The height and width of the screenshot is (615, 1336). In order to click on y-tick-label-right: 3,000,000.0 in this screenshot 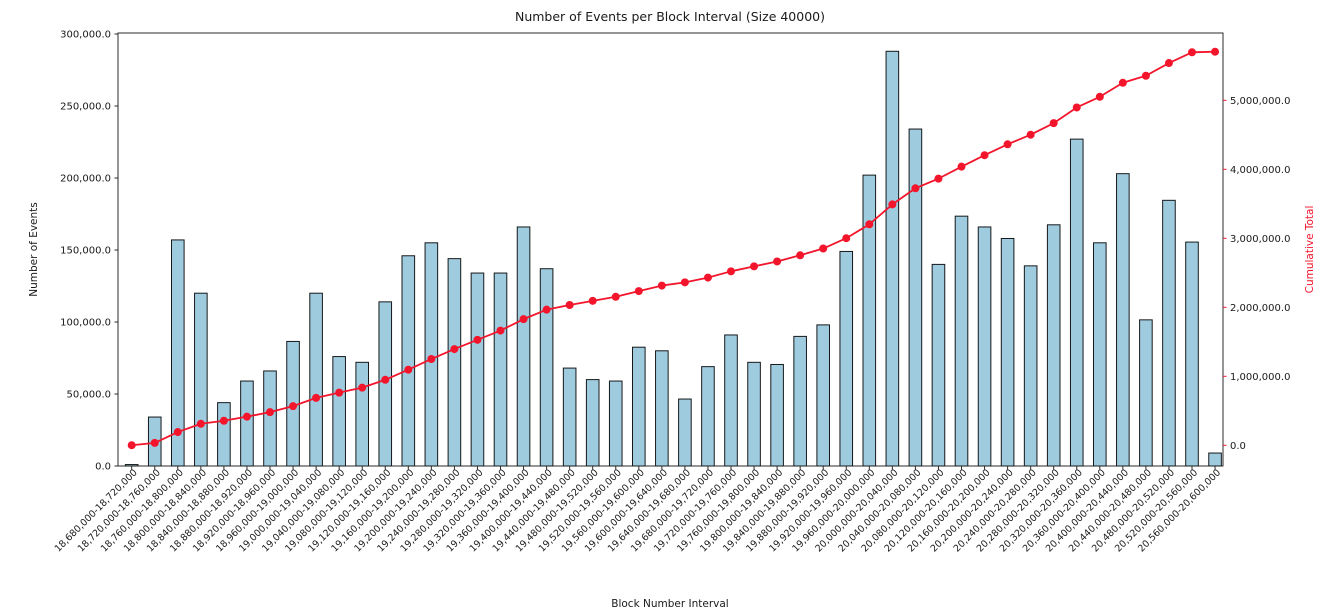, I will do `click(1260, 239)`.